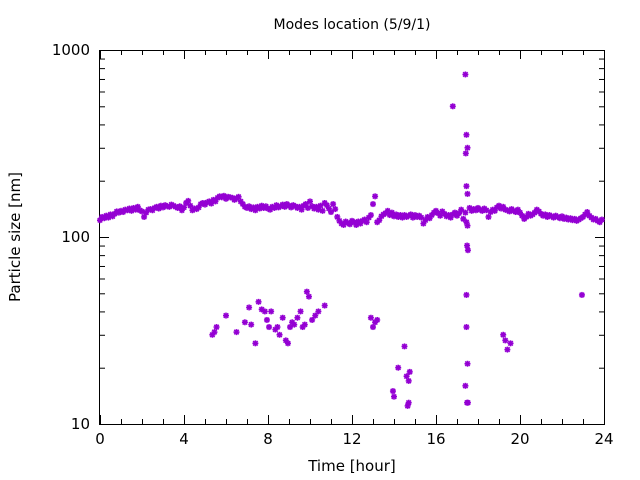 Image resolution: width=640 pixels, height=480 pixels. Describe the element at coordinates (75, 237) in the screenshot. I see `y-tick-label: 100` at that location.